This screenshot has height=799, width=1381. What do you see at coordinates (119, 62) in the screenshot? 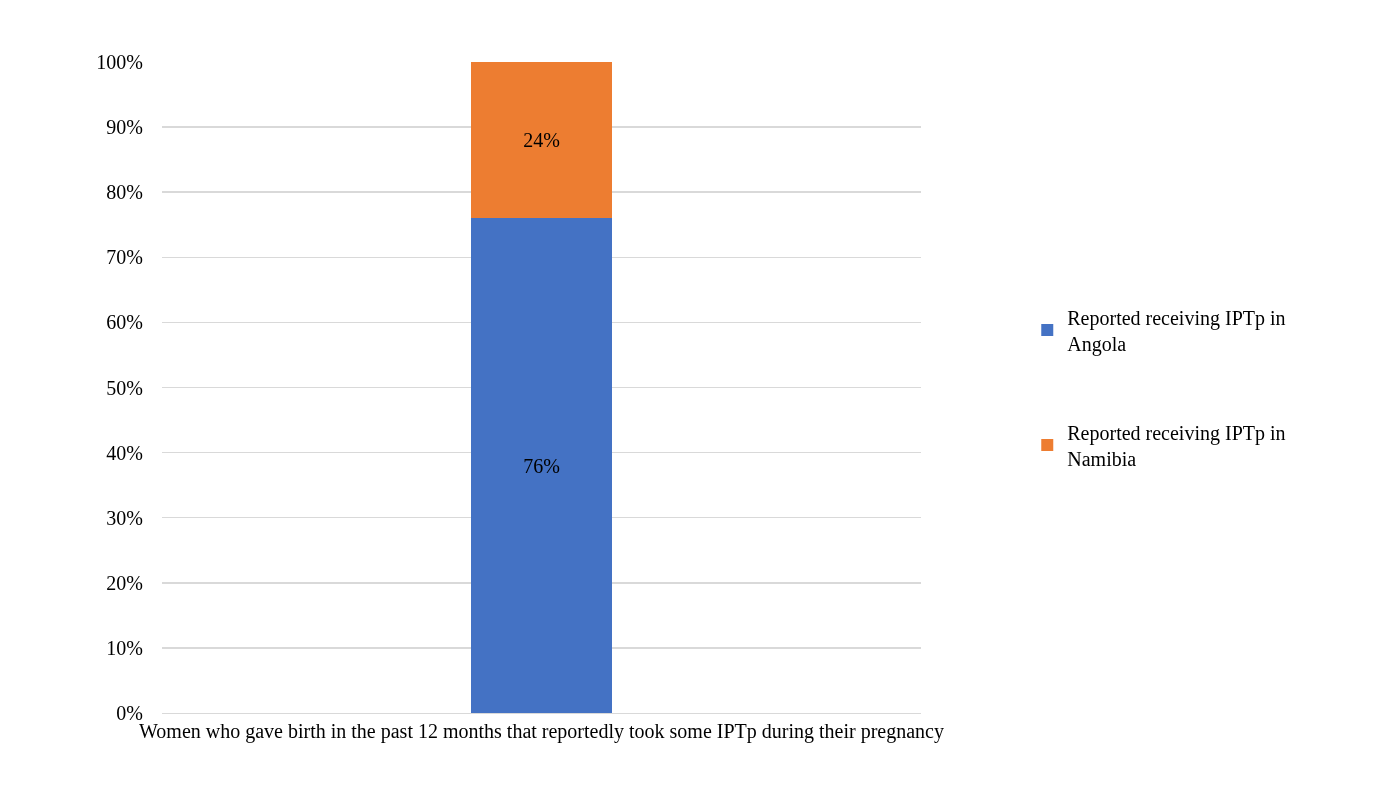
I see `y-tick-label: 100%` at bounding box center [119, 62].